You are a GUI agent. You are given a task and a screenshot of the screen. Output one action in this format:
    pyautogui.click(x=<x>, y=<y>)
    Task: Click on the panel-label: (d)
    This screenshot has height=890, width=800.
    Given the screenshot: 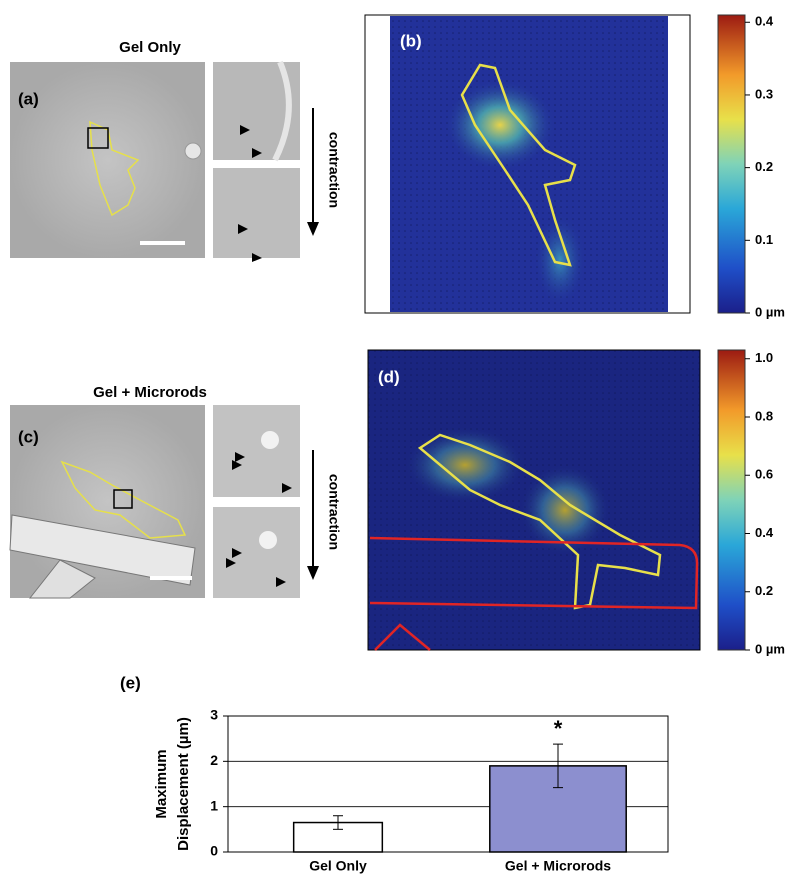 What is the action you would take?
    pyautogui.click(x=389, y=376)
    